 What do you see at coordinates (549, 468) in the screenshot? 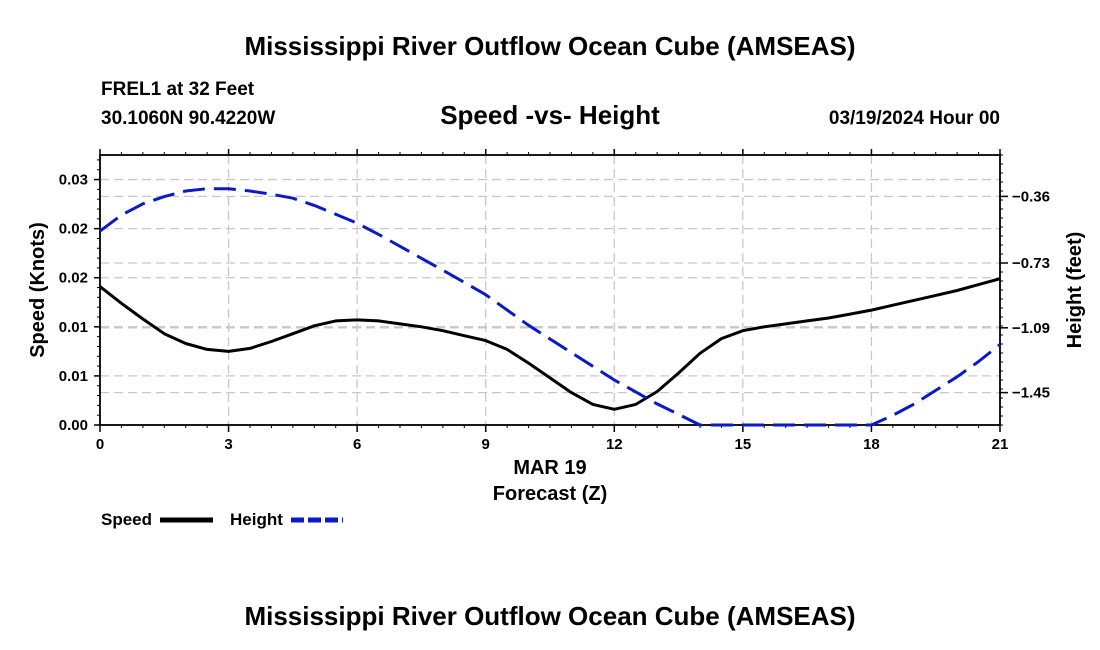
I see `x-date-label: MAR 19` at bounding box center [549, 468].